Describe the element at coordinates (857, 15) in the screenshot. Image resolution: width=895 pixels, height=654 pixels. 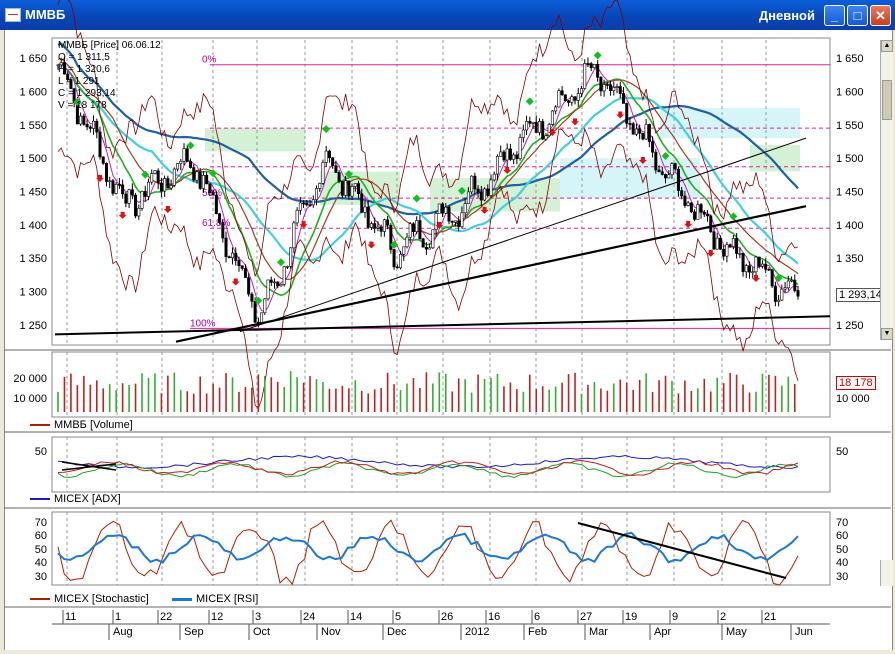
I see `maximize-button: □` at that location.